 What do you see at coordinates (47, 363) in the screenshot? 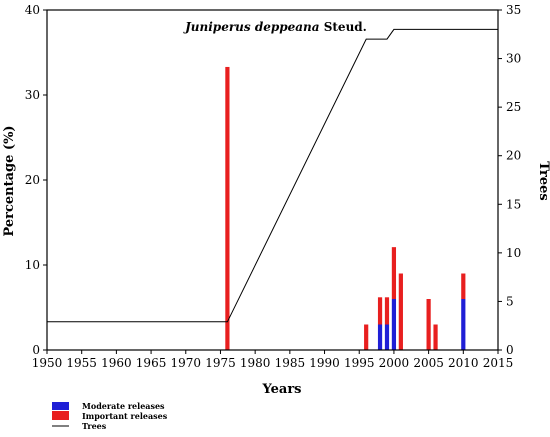
I see `x-tick-label: 1950` at bounding box center [47, 363].